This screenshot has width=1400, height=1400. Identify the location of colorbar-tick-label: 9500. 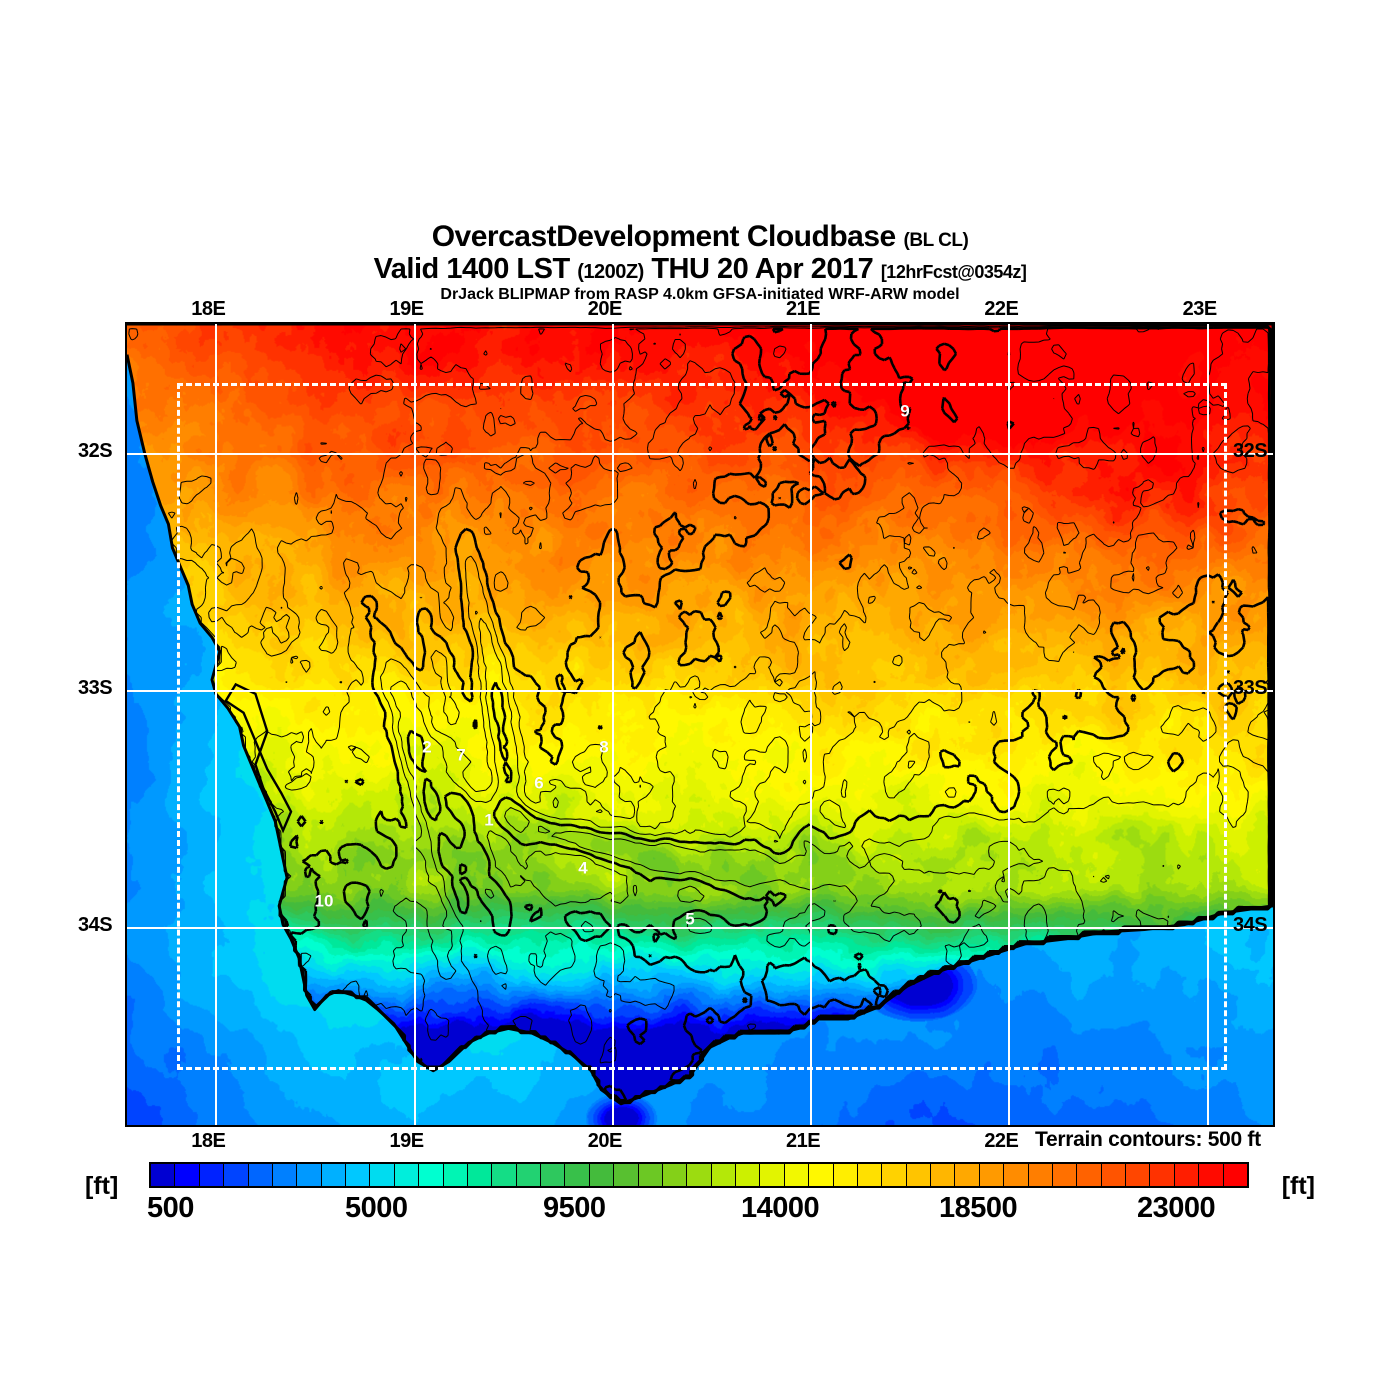
(574, 1208).